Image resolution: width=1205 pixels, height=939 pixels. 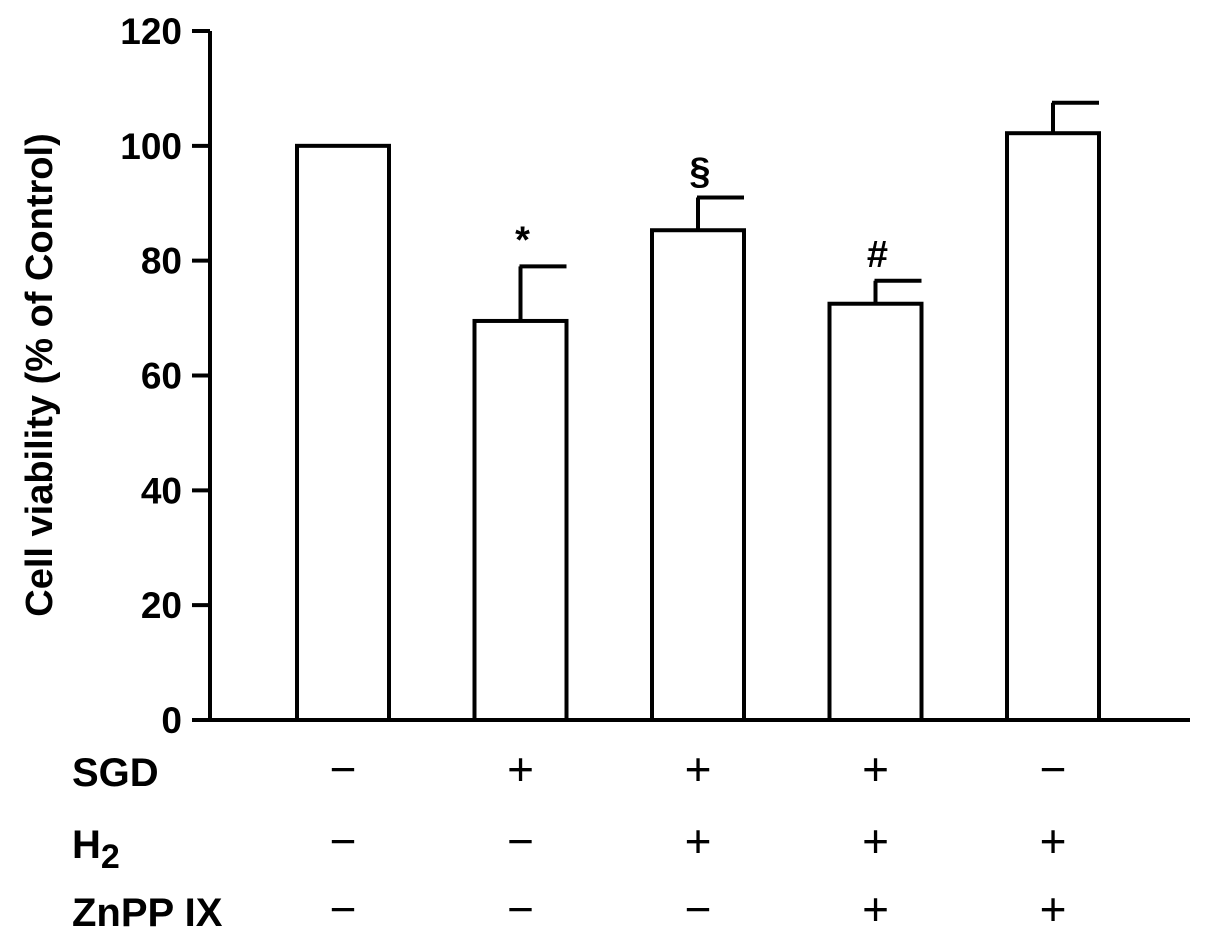 I want to click on significance-mark: §, so click(x=699, y=172).